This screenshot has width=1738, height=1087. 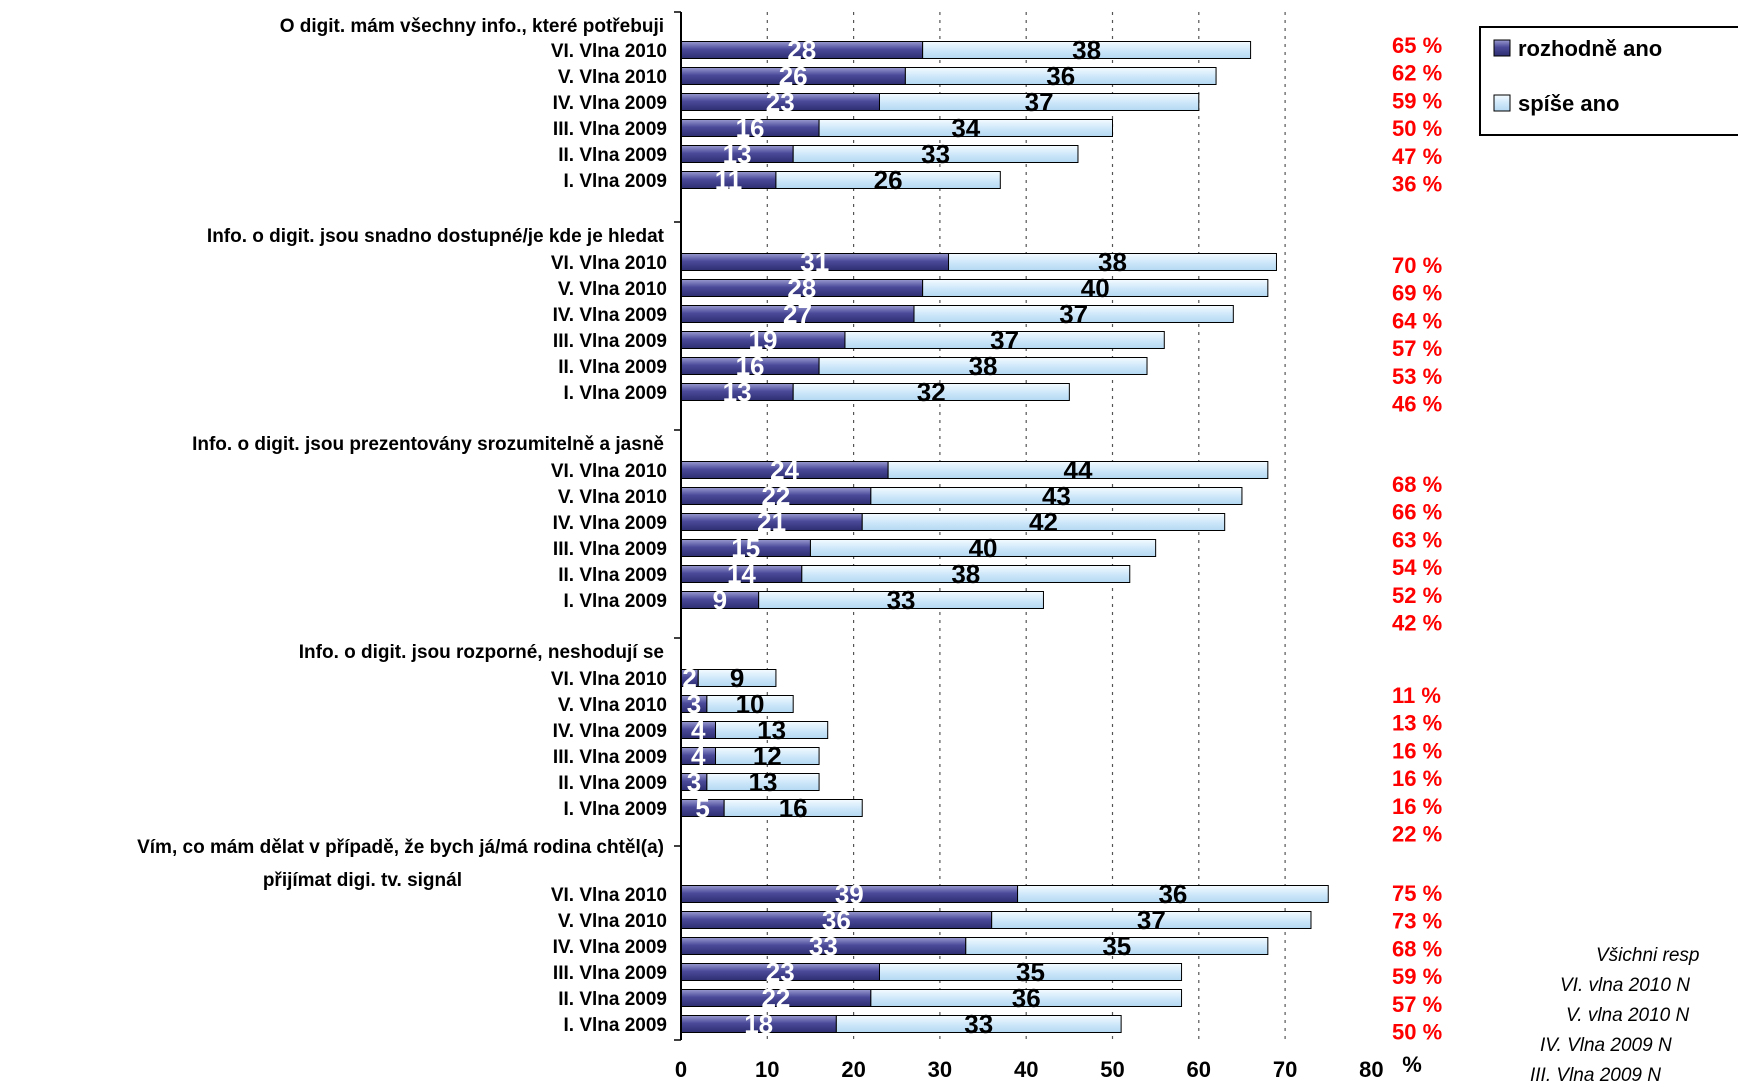 I want to click on total-label: 11 %, so click(x=1416, y=695).